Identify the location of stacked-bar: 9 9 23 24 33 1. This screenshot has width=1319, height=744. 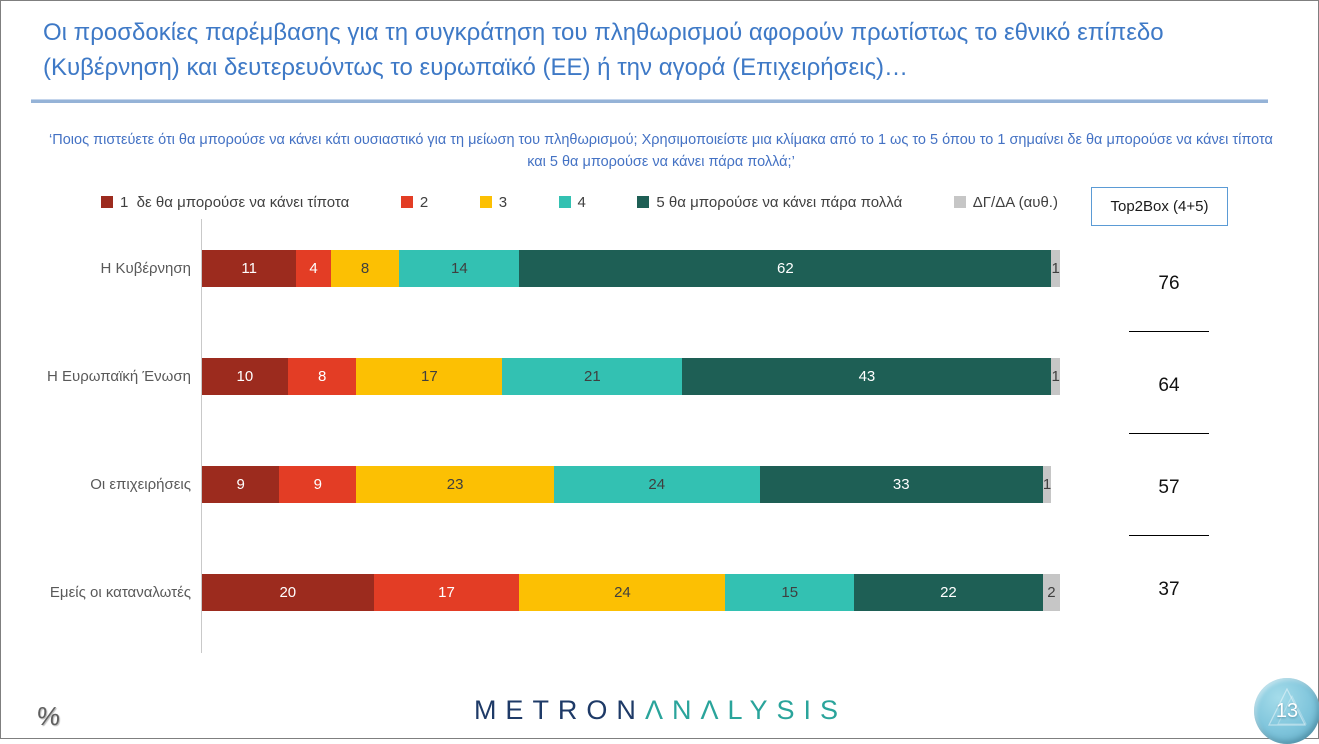
(631, 484).